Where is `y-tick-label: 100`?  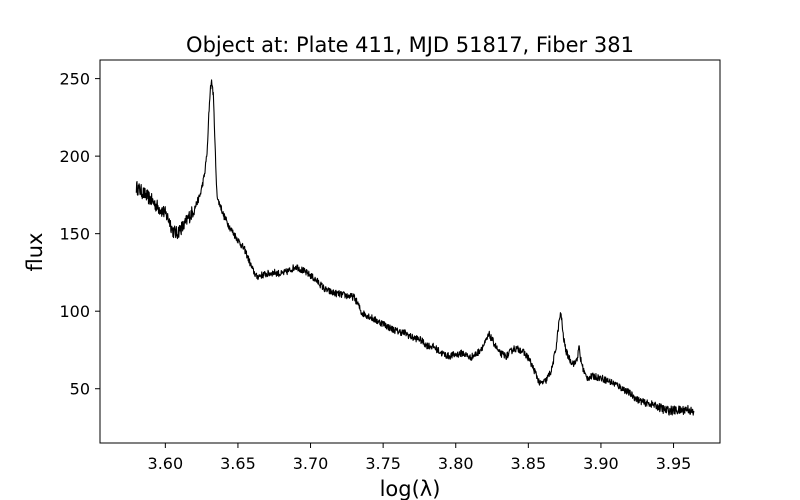
y-tick-label: 100 is located at coordinates (74, 311).